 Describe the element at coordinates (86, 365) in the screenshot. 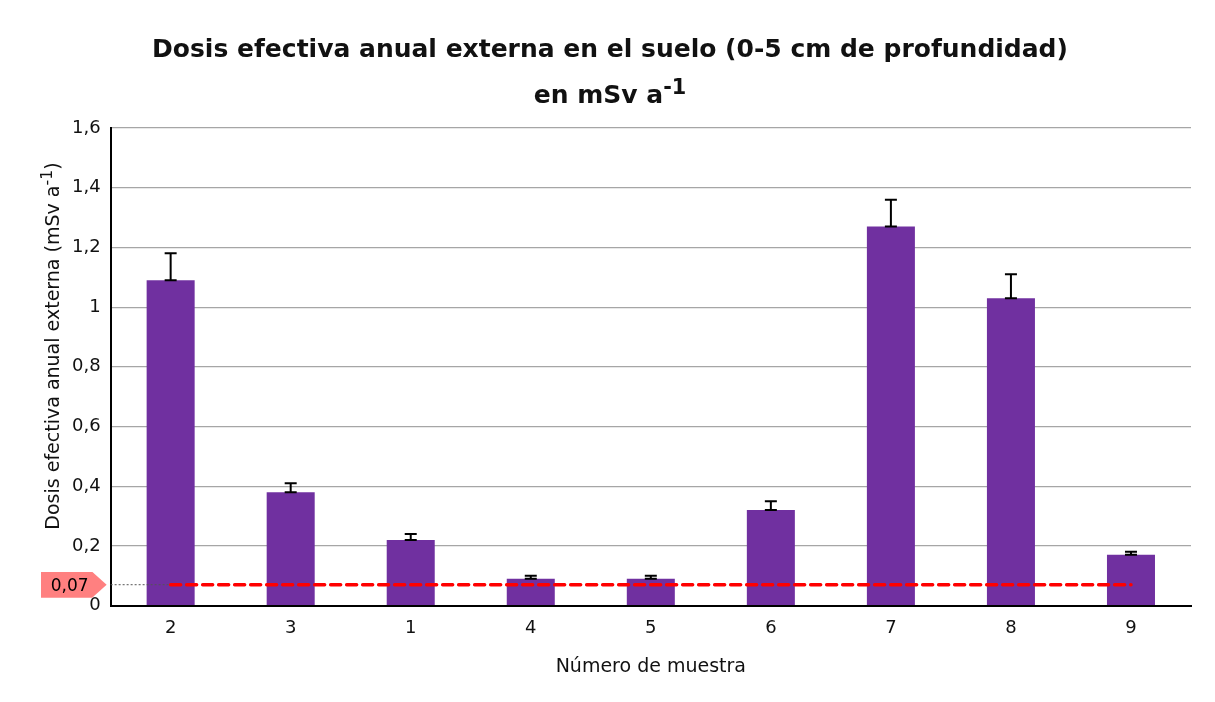

I see `y-tick-label: 0,8` at that location.